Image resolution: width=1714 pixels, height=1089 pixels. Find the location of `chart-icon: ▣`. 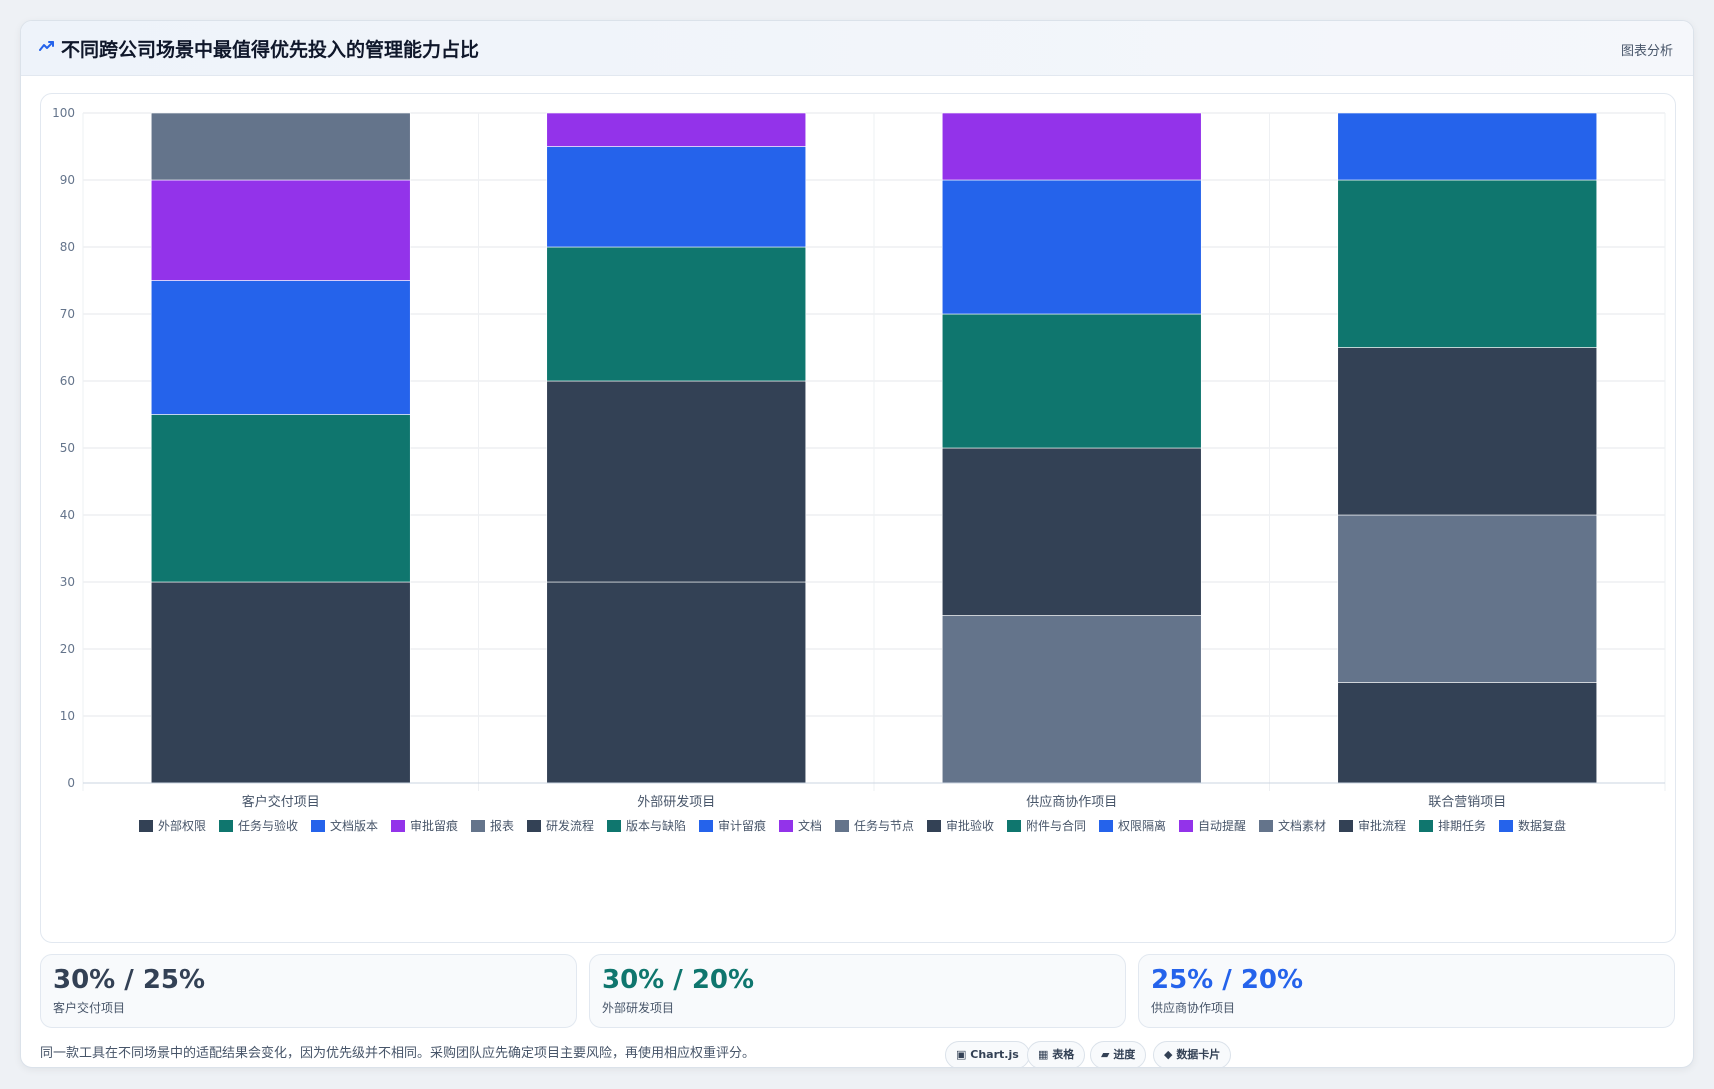

chart-icon: ▣ is located at coordinates (961, 1054).